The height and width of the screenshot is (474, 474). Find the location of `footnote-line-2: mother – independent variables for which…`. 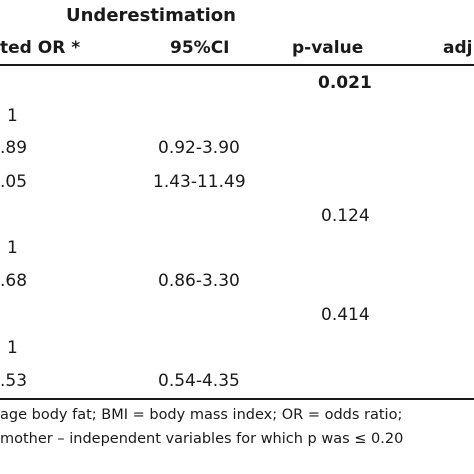

footnote-line-2: mother – independent variables for which… is located at coordinates (202, 439).